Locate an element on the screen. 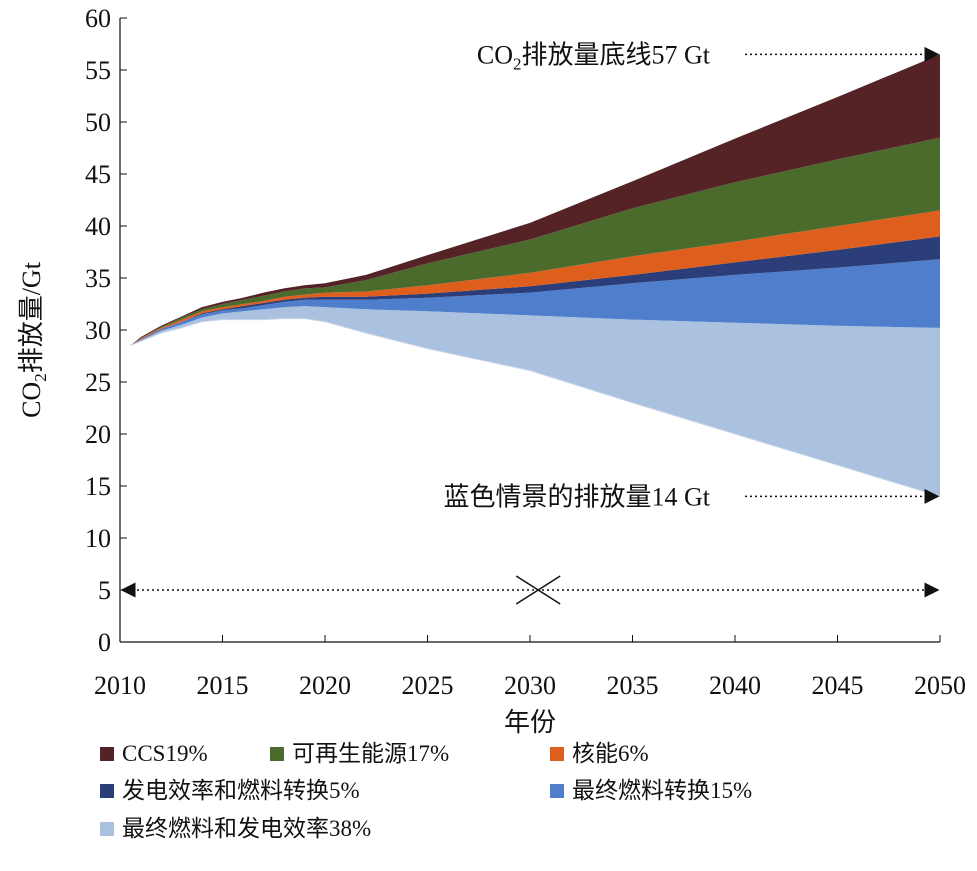 The height and width of the screenshot is (871, 977). legend-label: 最终燃料转换15% is located at coordinates (662, 790).